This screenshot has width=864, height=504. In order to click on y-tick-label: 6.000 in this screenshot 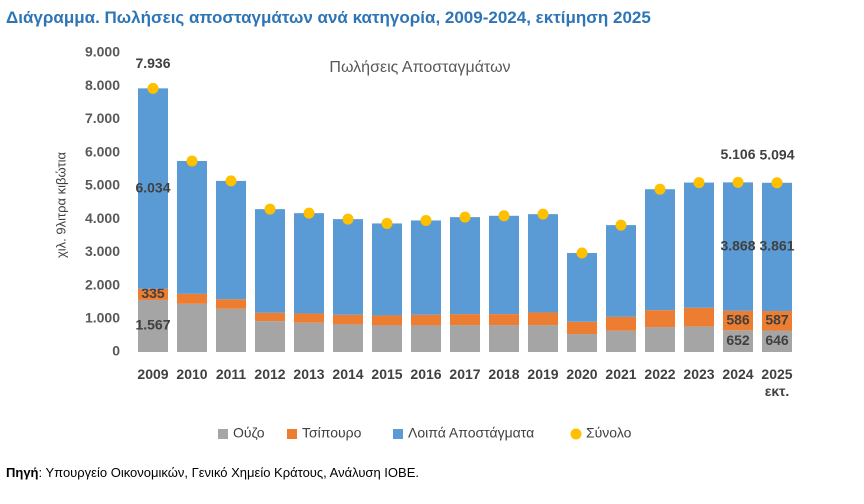, I will do `click(102, 151)`.